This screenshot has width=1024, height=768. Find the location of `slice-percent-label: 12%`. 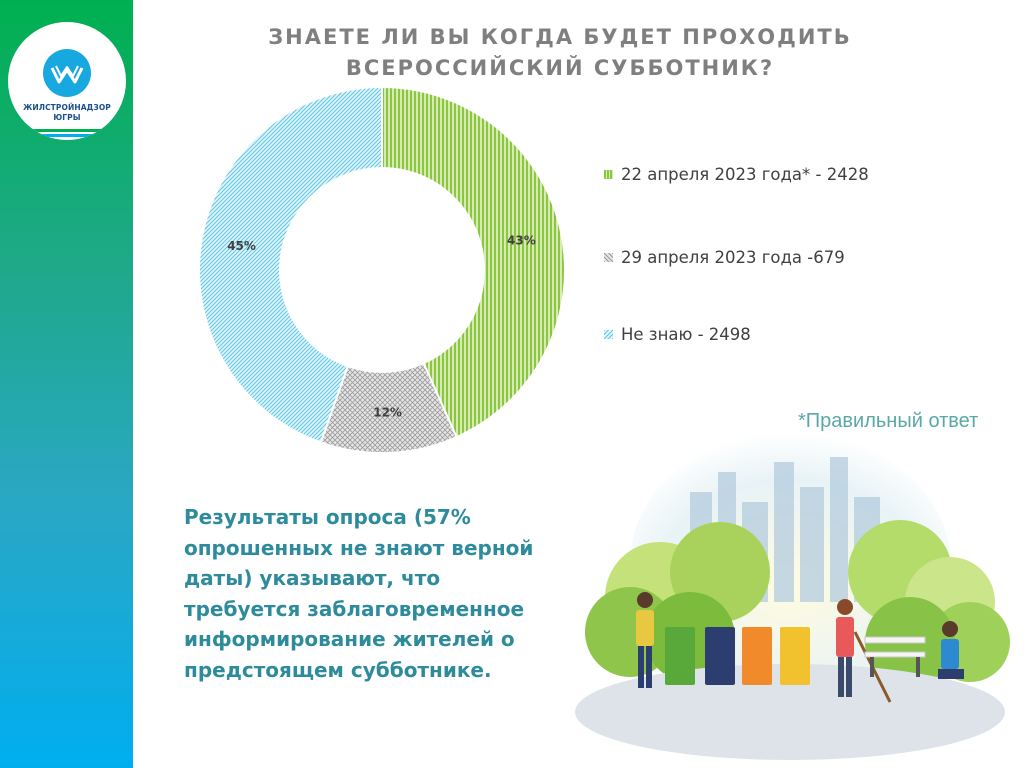

slice-percent-label: 12% is located at coordinates (387, 412).